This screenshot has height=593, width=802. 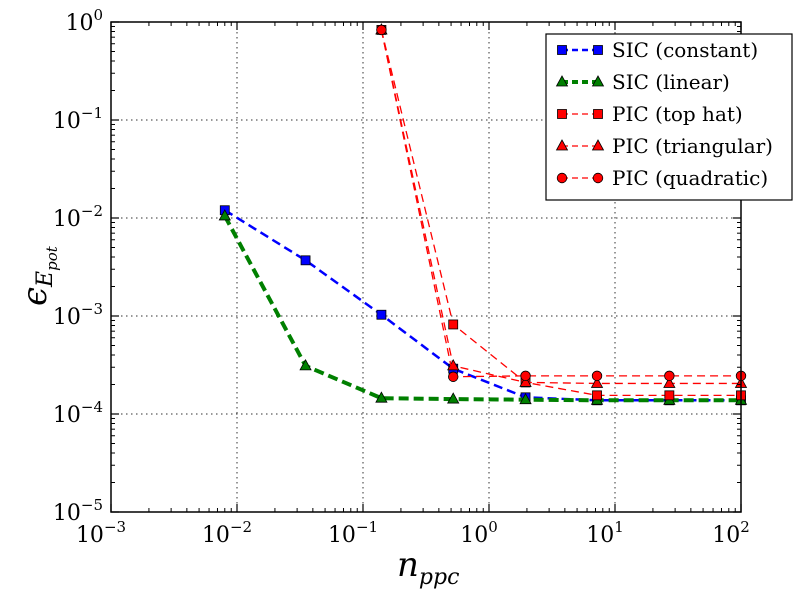 I want to click on legend-entry-pic-top-hat: PIC (top hat), so click(x=650, y=114).